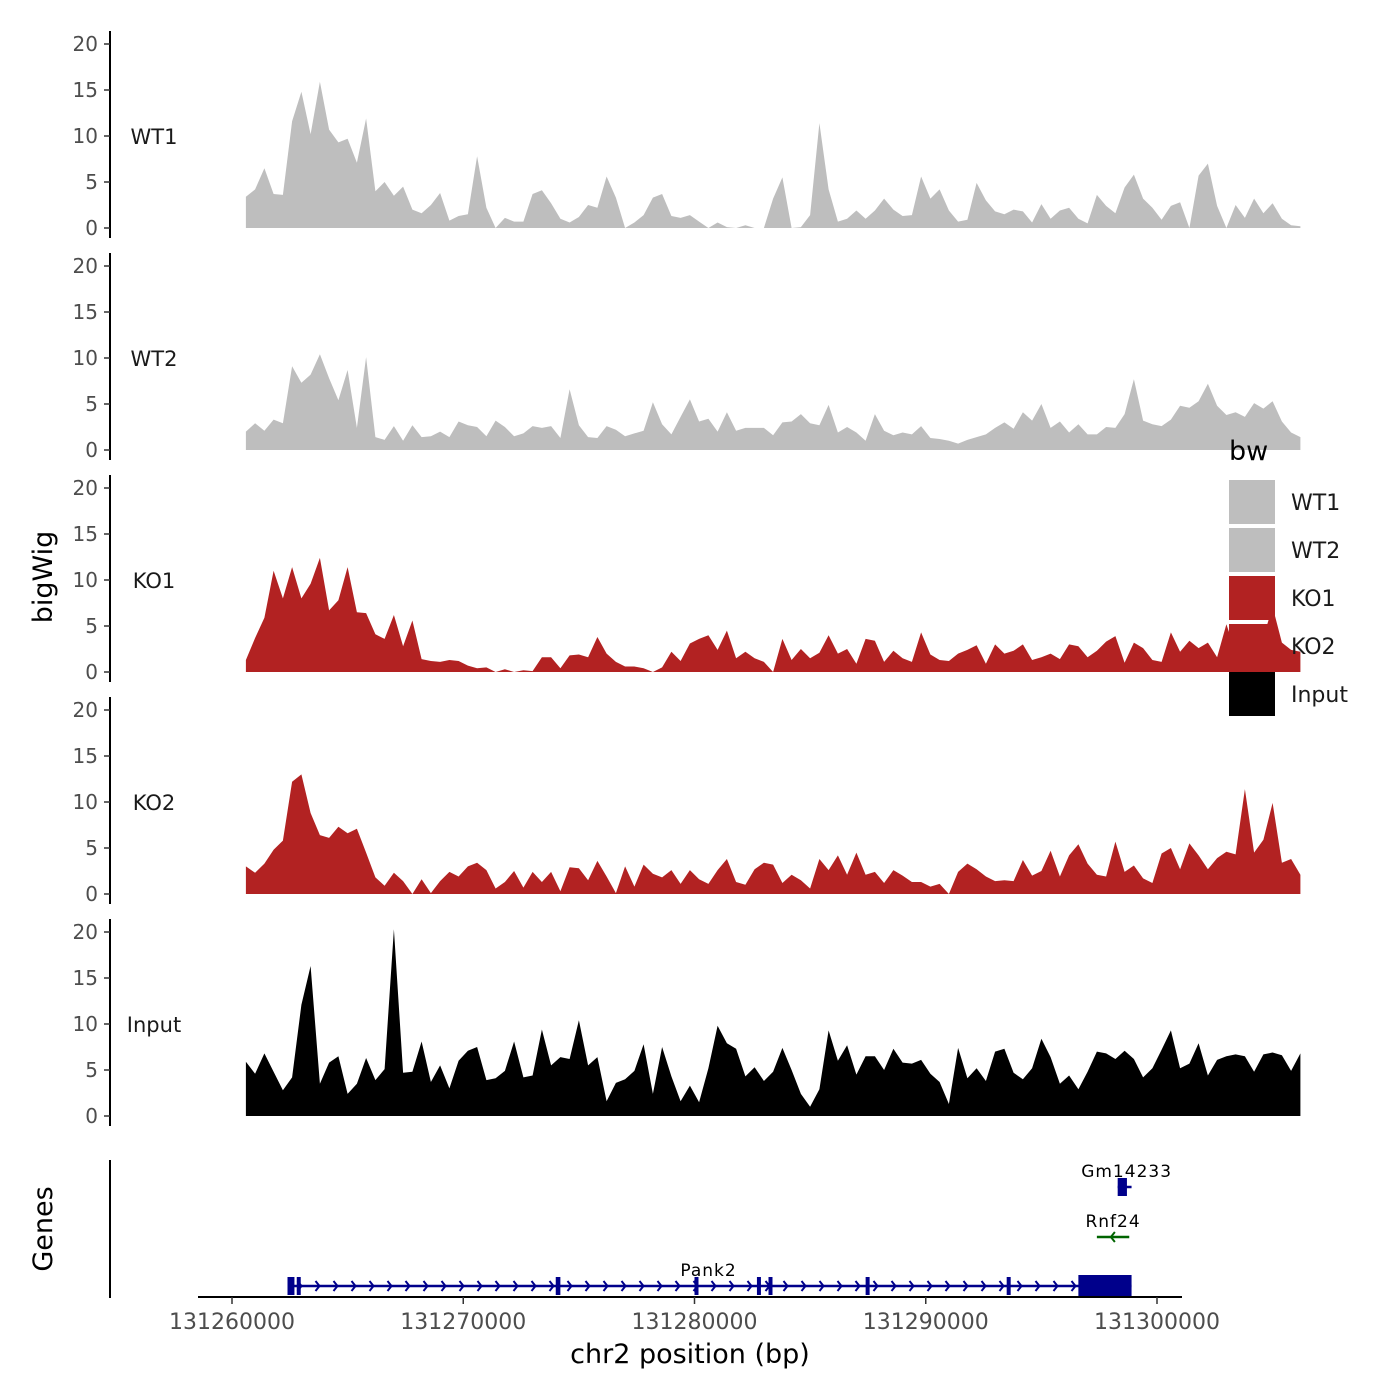  I want to click on legend-key-ko1, so click(1252, 598).